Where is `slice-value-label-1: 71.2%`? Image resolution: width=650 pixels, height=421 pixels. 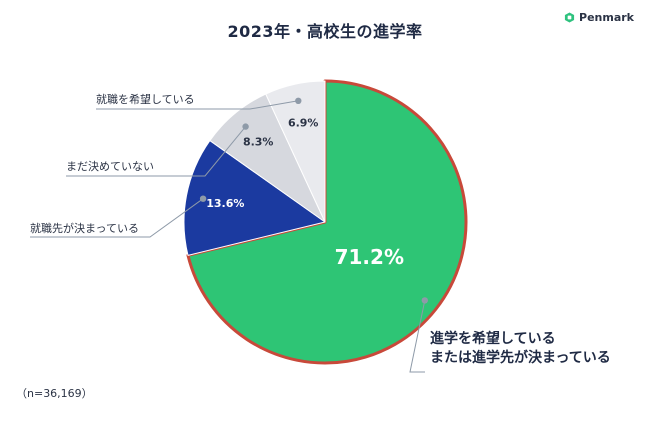 slice-value-label-1: 71.2% is located at coordinates (369, 257).